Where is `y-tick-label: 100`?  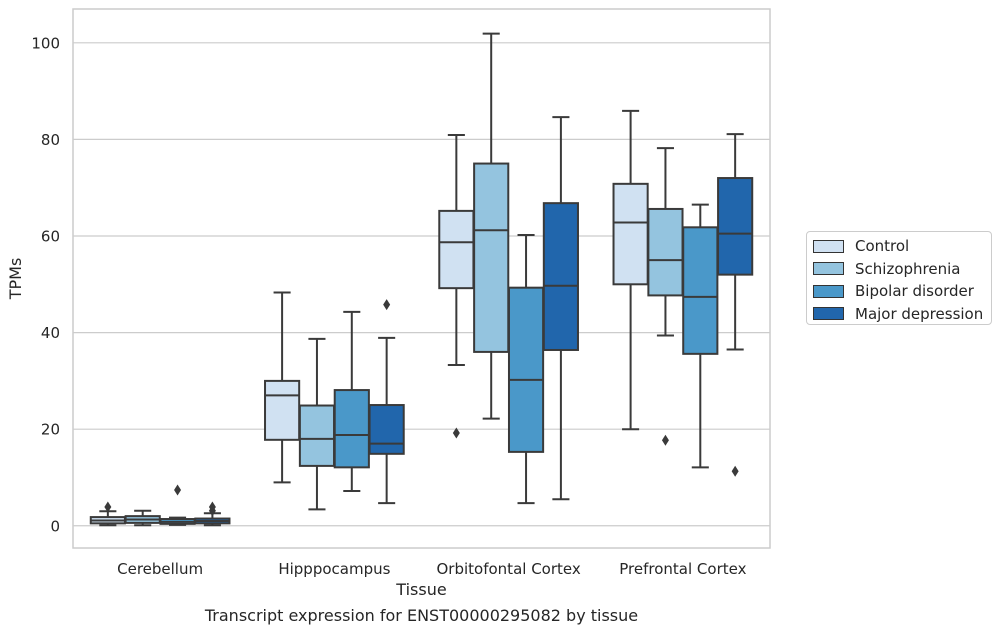 y-tick-label: 100 is located at coordinates (45, 43).